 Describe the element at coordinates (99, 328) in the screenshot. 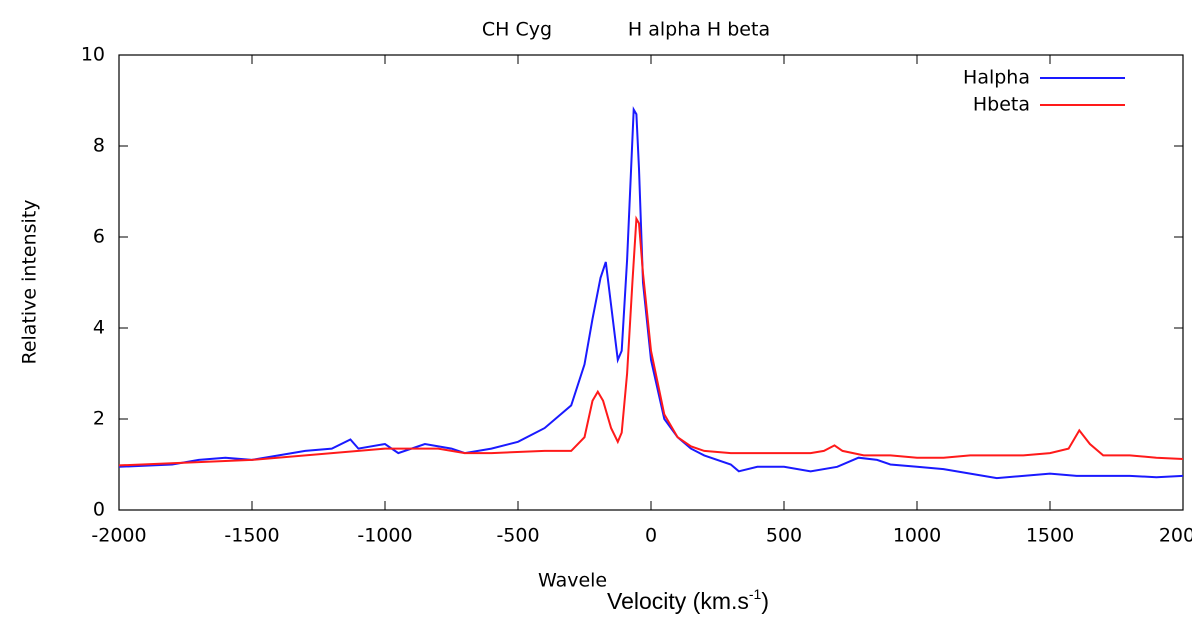

I see `y-tick-label: 4` at that location.